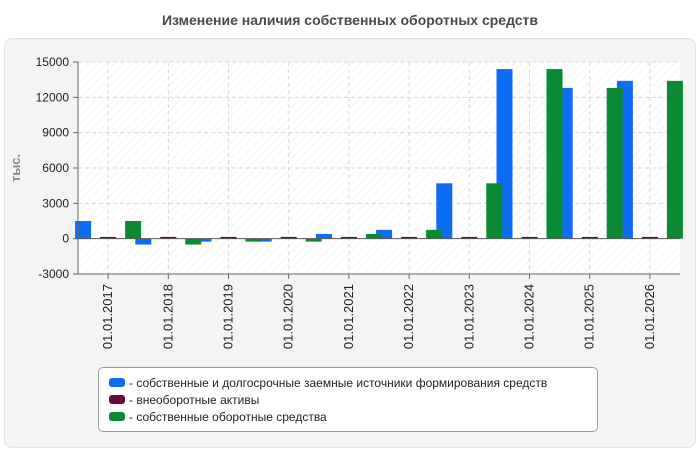 The image size is (700, 450). What do you see at coordinates (228, 416) in the screenshot?
I see `legend-label-working-capital: - собственные оборотные средства` at bounding box center [228, 416].